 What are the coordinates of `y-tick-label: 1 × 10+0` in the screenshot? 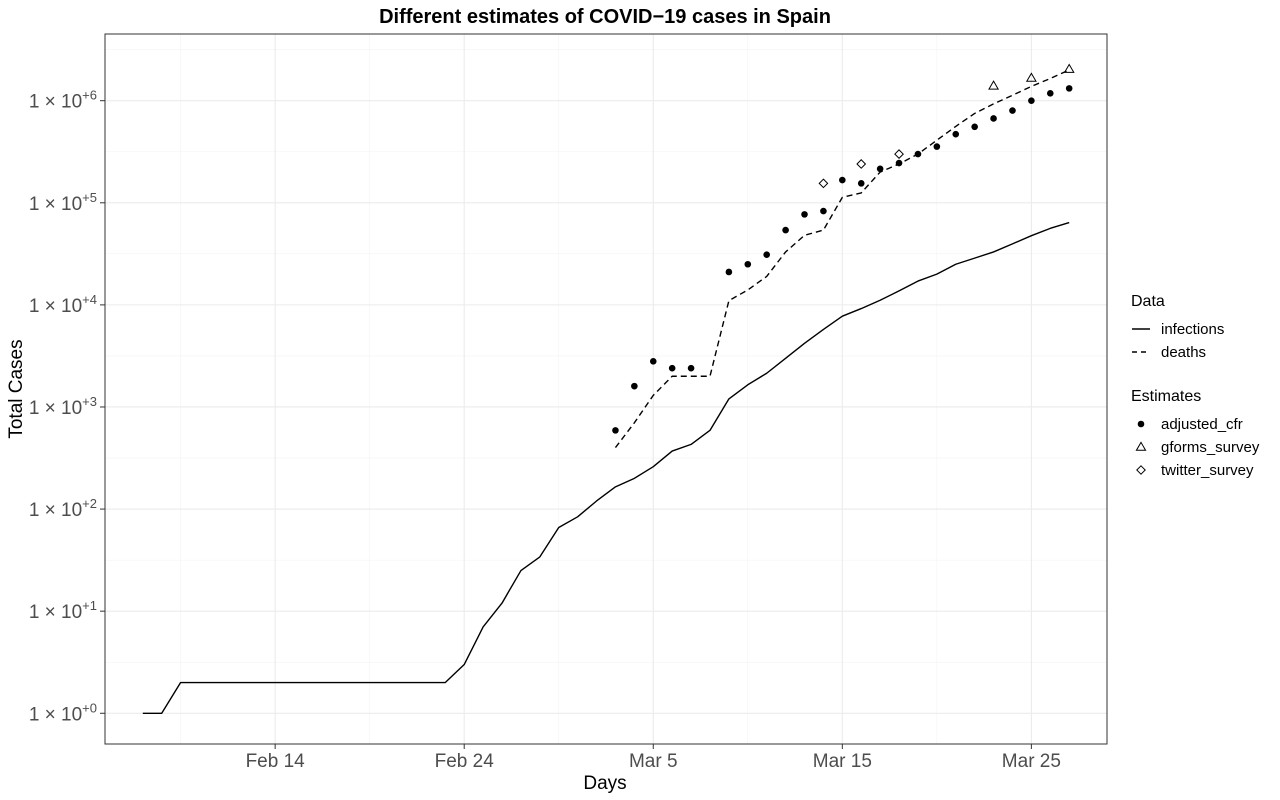 It's located at (63, 712).